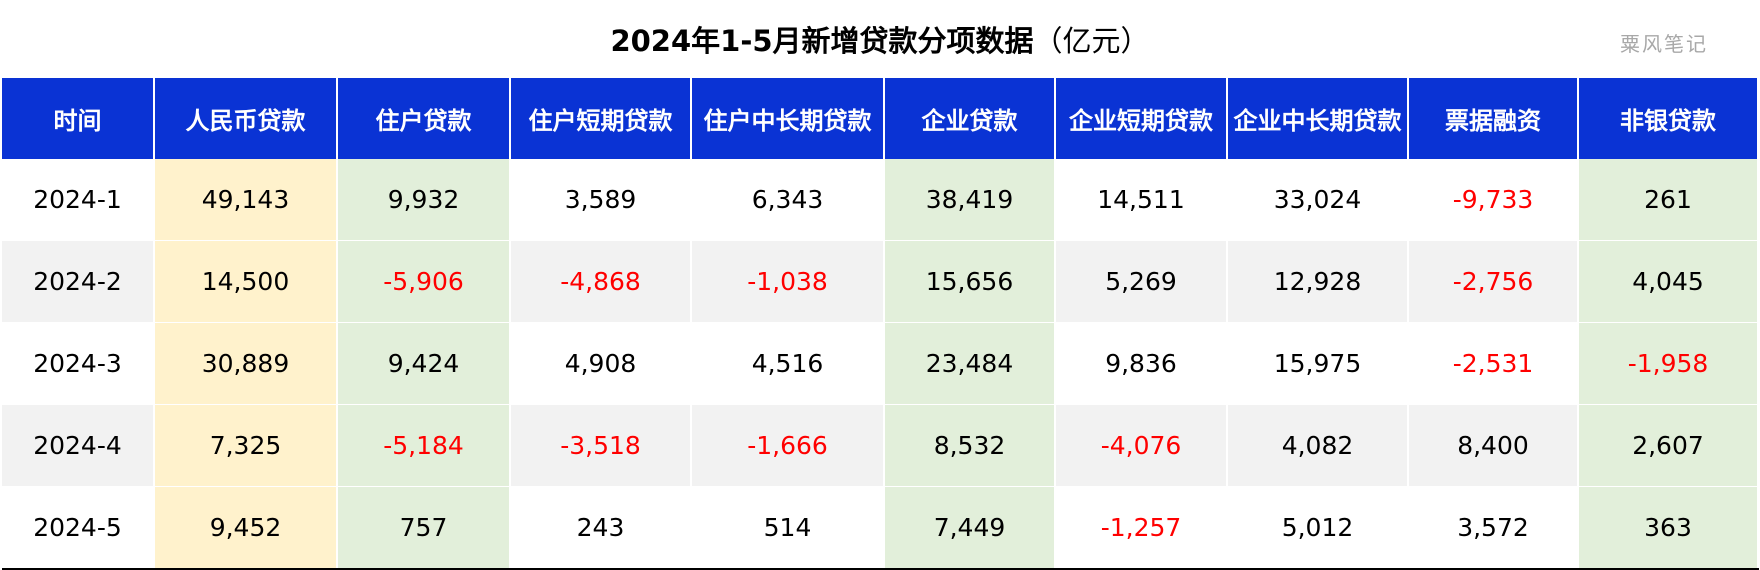 The height and width of the screenshot is (570, 1760). What do you see at coordinates (78, 200) in the screenshot?
I see `cell-col-time: 2024-1` at bounding box center [78, 200].